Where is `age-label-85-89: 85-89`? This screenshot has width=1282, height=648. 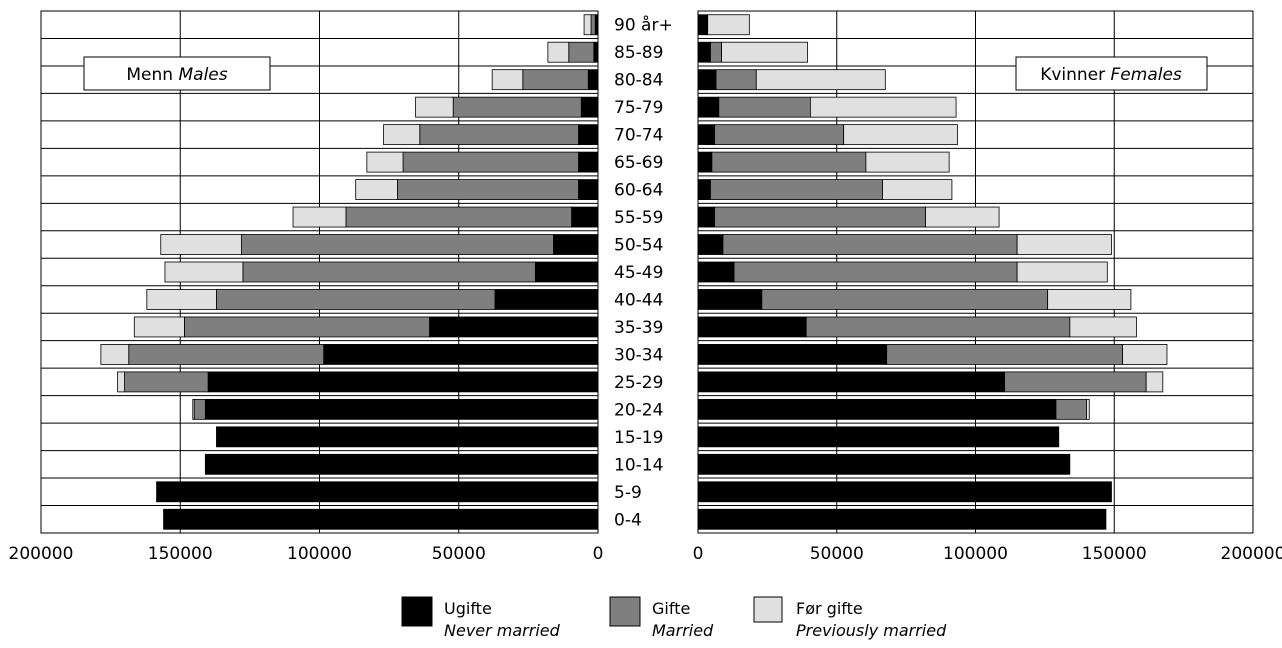 age-label-85-89: 85-89 is located at coordinates (638, 53).